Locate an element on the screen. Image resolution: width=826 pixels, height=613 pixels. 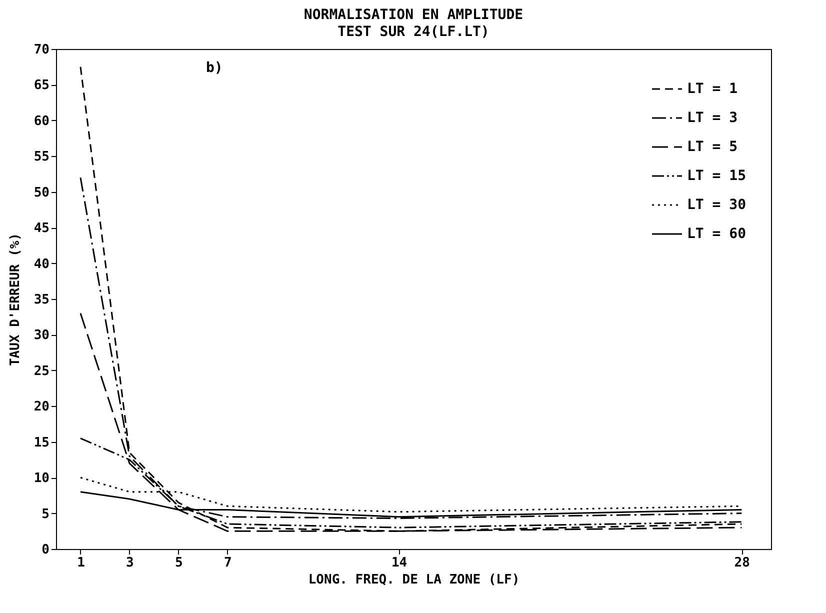
y-tick-label: 65 is located at coordinates (42, 86).